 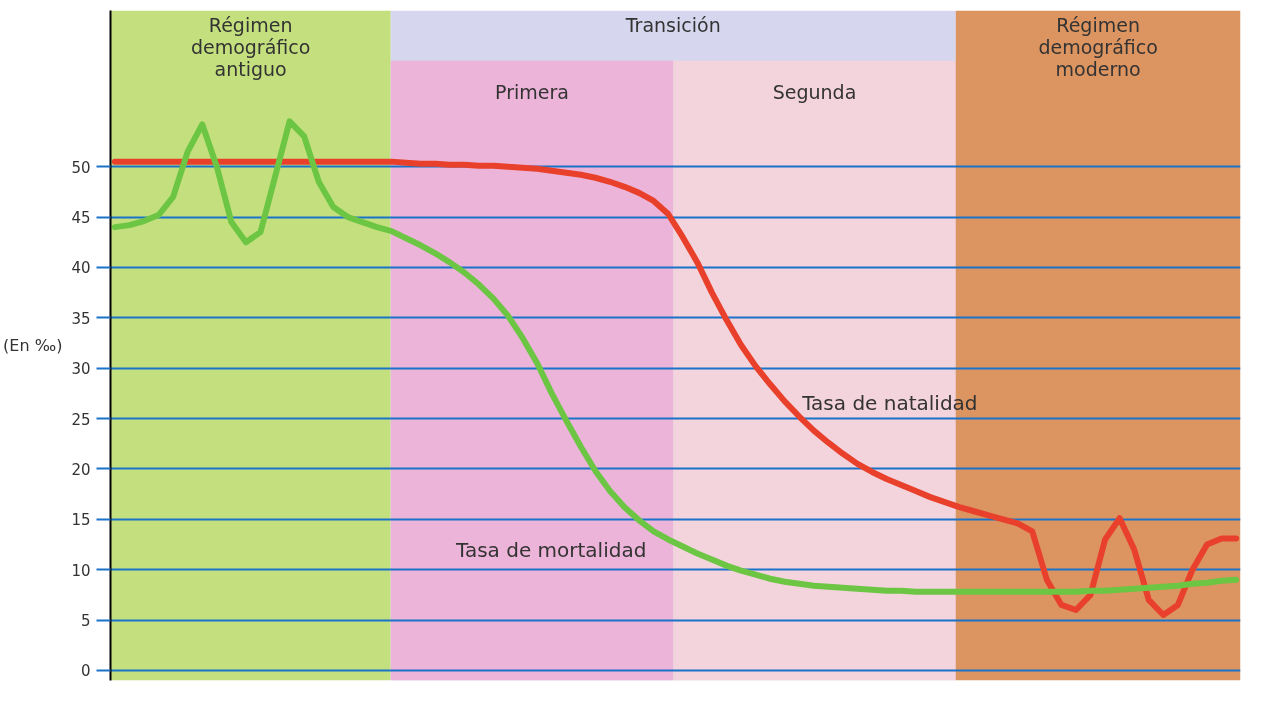 What do you see at coordinates (81, 369) in the screenshot?
I see `y-tick-label: 30` at bounding box center [81, 369].